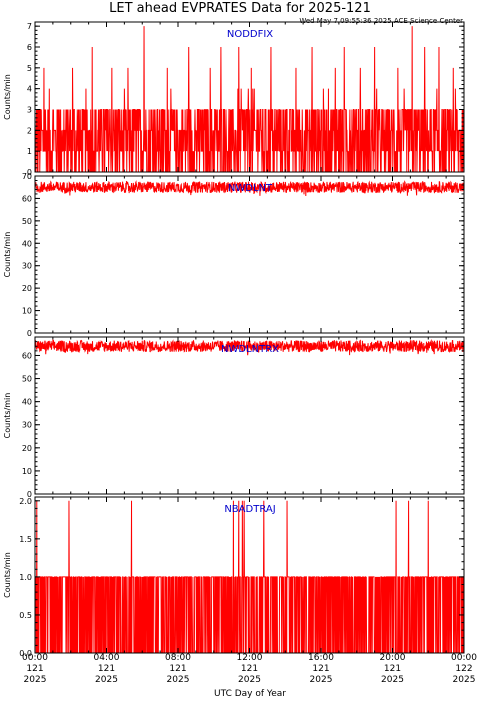  What do you see at coordinates (250, 349) in the screenshot?
I see `panel-label: NWDLNTRX` at bounding box center [250, 349].